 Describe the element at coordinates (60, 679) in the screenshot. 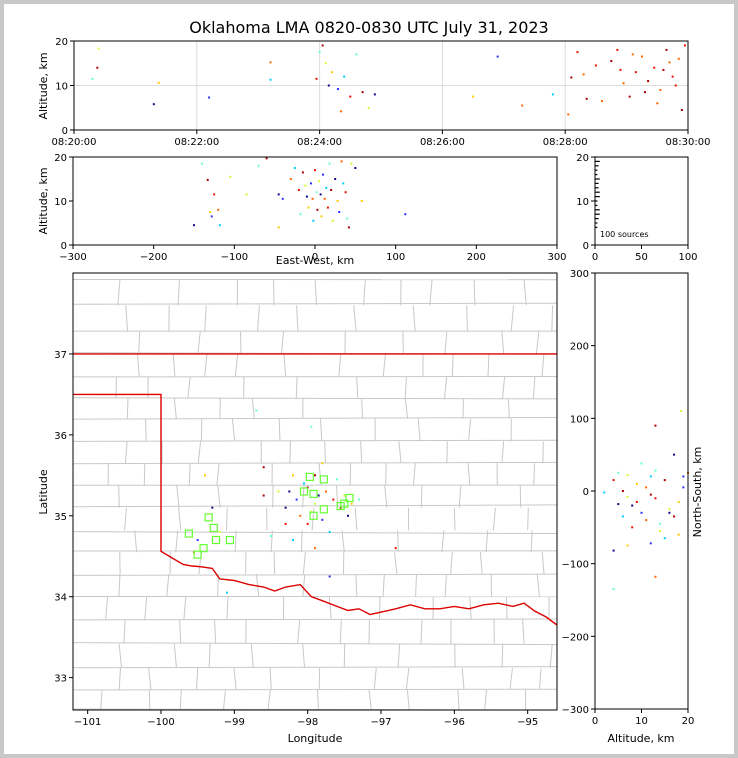

I see `latitude-tick-label: 33` at that location.